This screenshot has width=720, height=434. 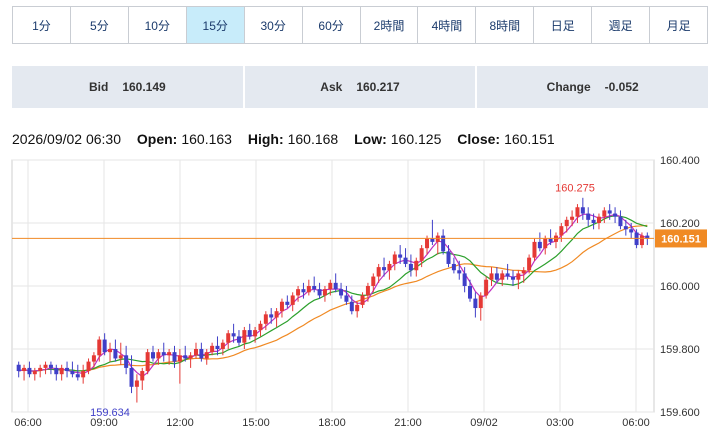 I want to click on timeframe-tab: 週足, so click(x=621, y=25).